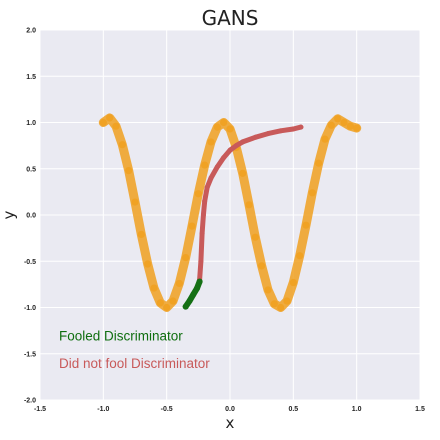 The width and height of the screenshot is (440, 440). I want to click on x-tick-label: -0.5, so click(167, 409).